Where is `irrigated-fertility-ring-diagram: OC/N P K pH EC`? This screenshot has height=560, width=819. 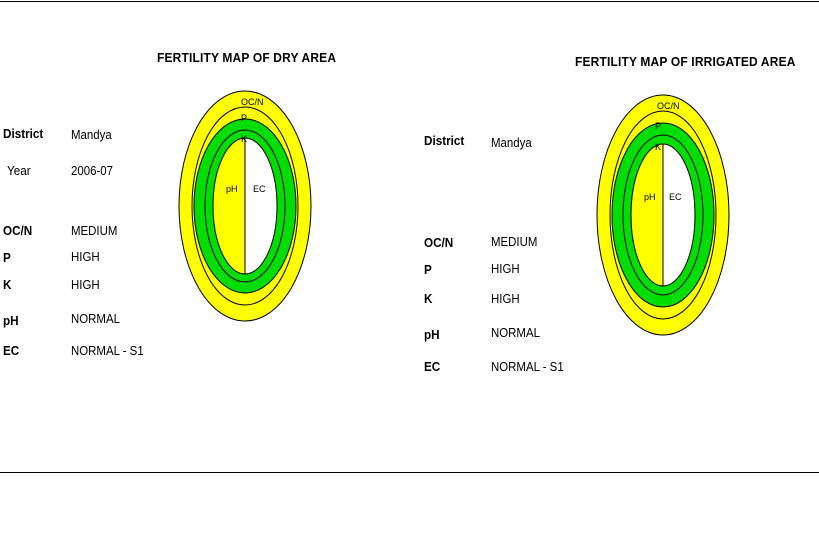 irrigated-fertility-ring-diagram: OC/N P K pH EC is located at coordinates (663, 215).